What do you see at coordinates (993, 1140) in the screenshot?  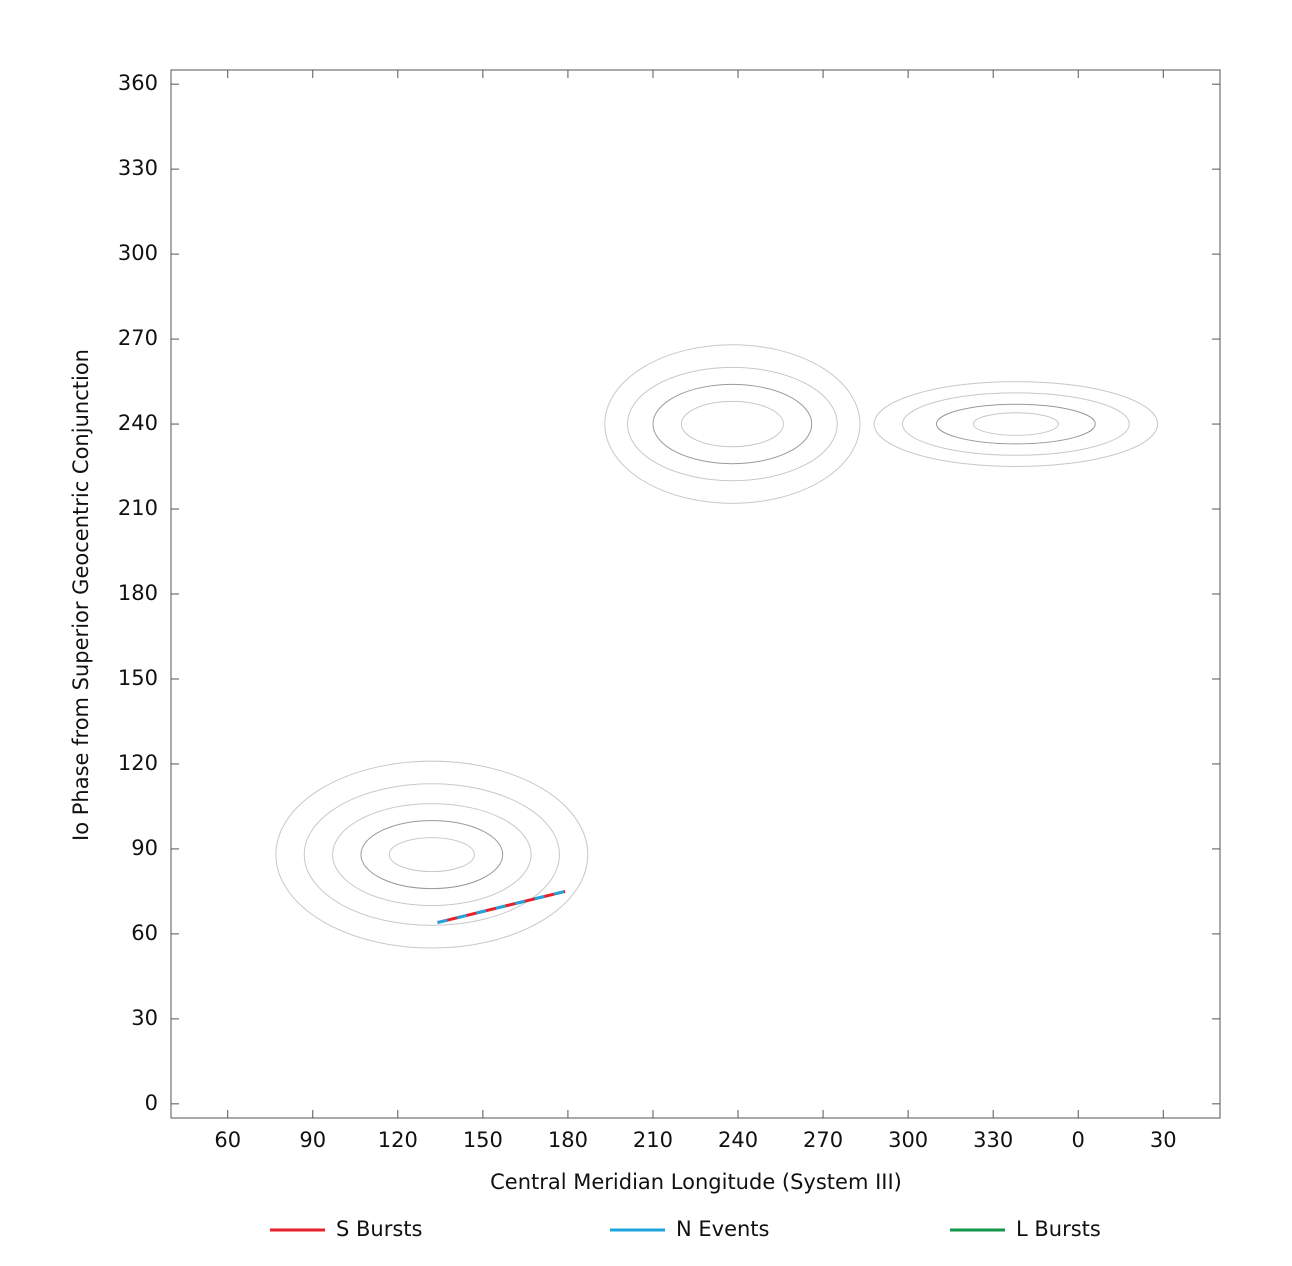 I see `x-tick-label: 330` at bounding box center [993, 1140].